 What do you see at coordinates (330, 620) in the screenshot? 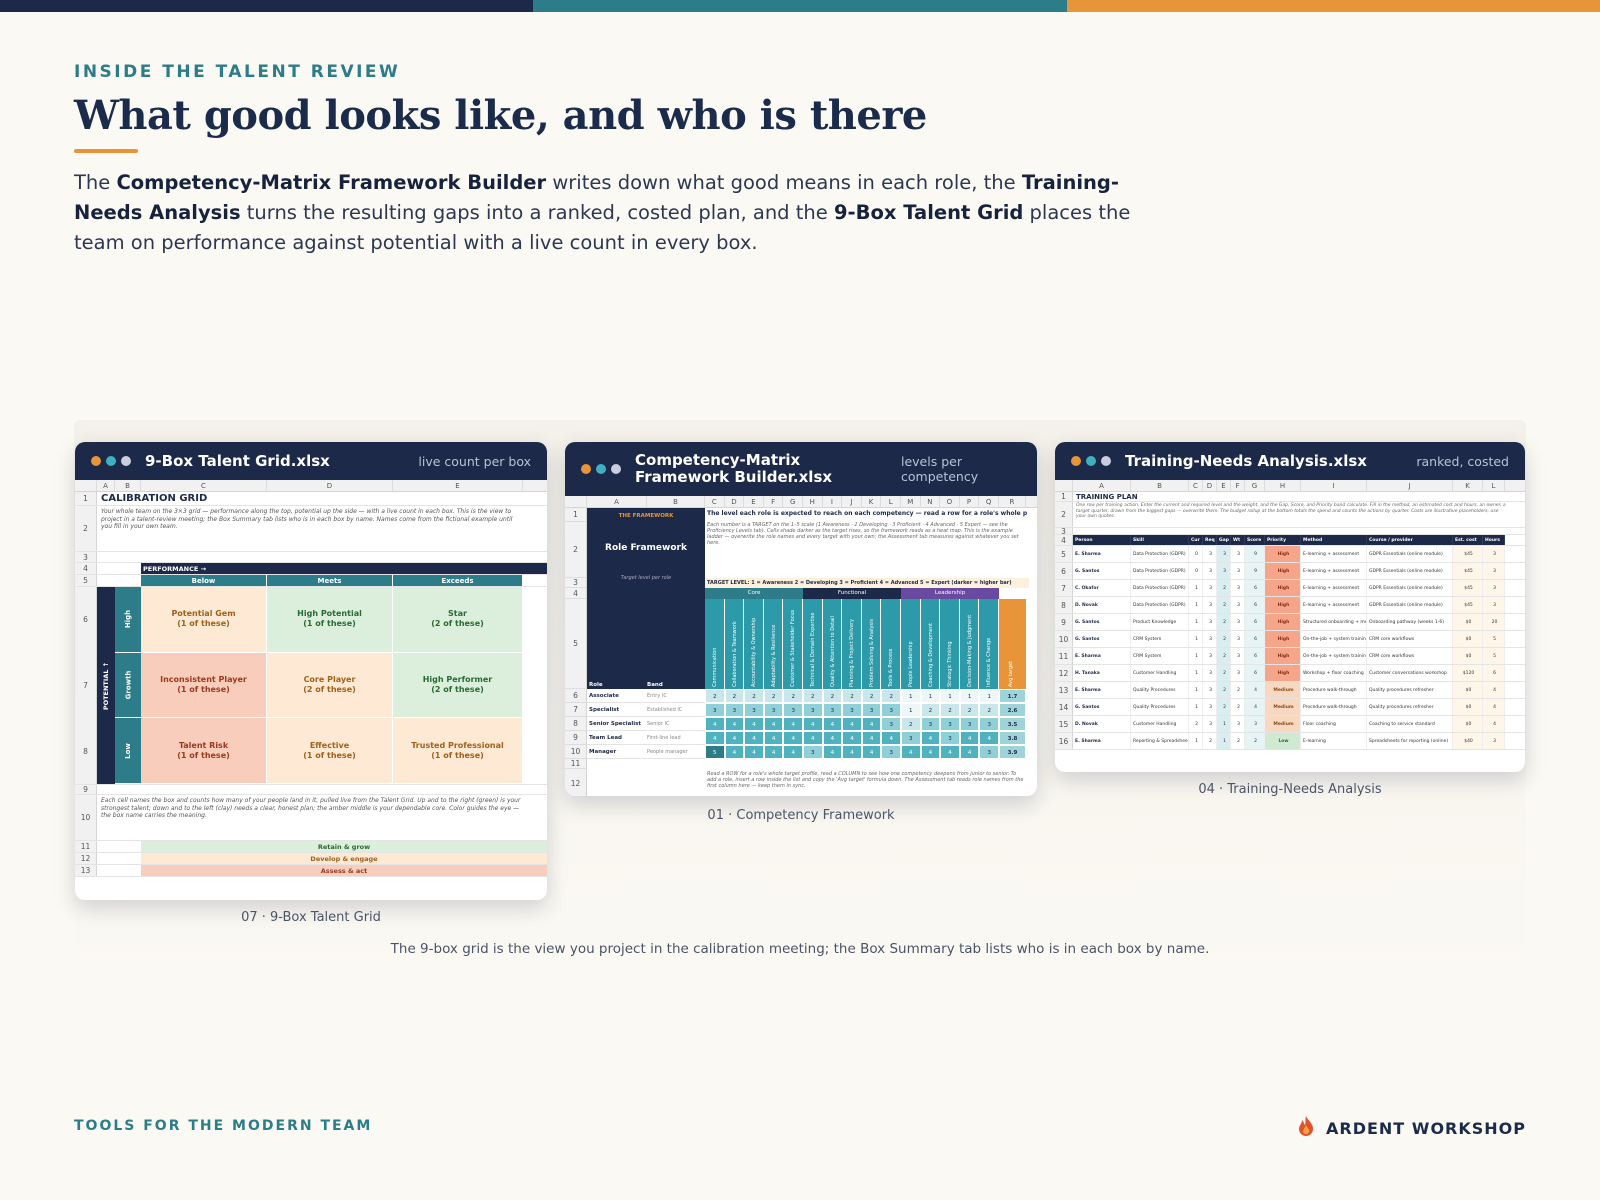
I see `nine-box-cell: High Potential (1 of these)` at bounding box center [330, 620].